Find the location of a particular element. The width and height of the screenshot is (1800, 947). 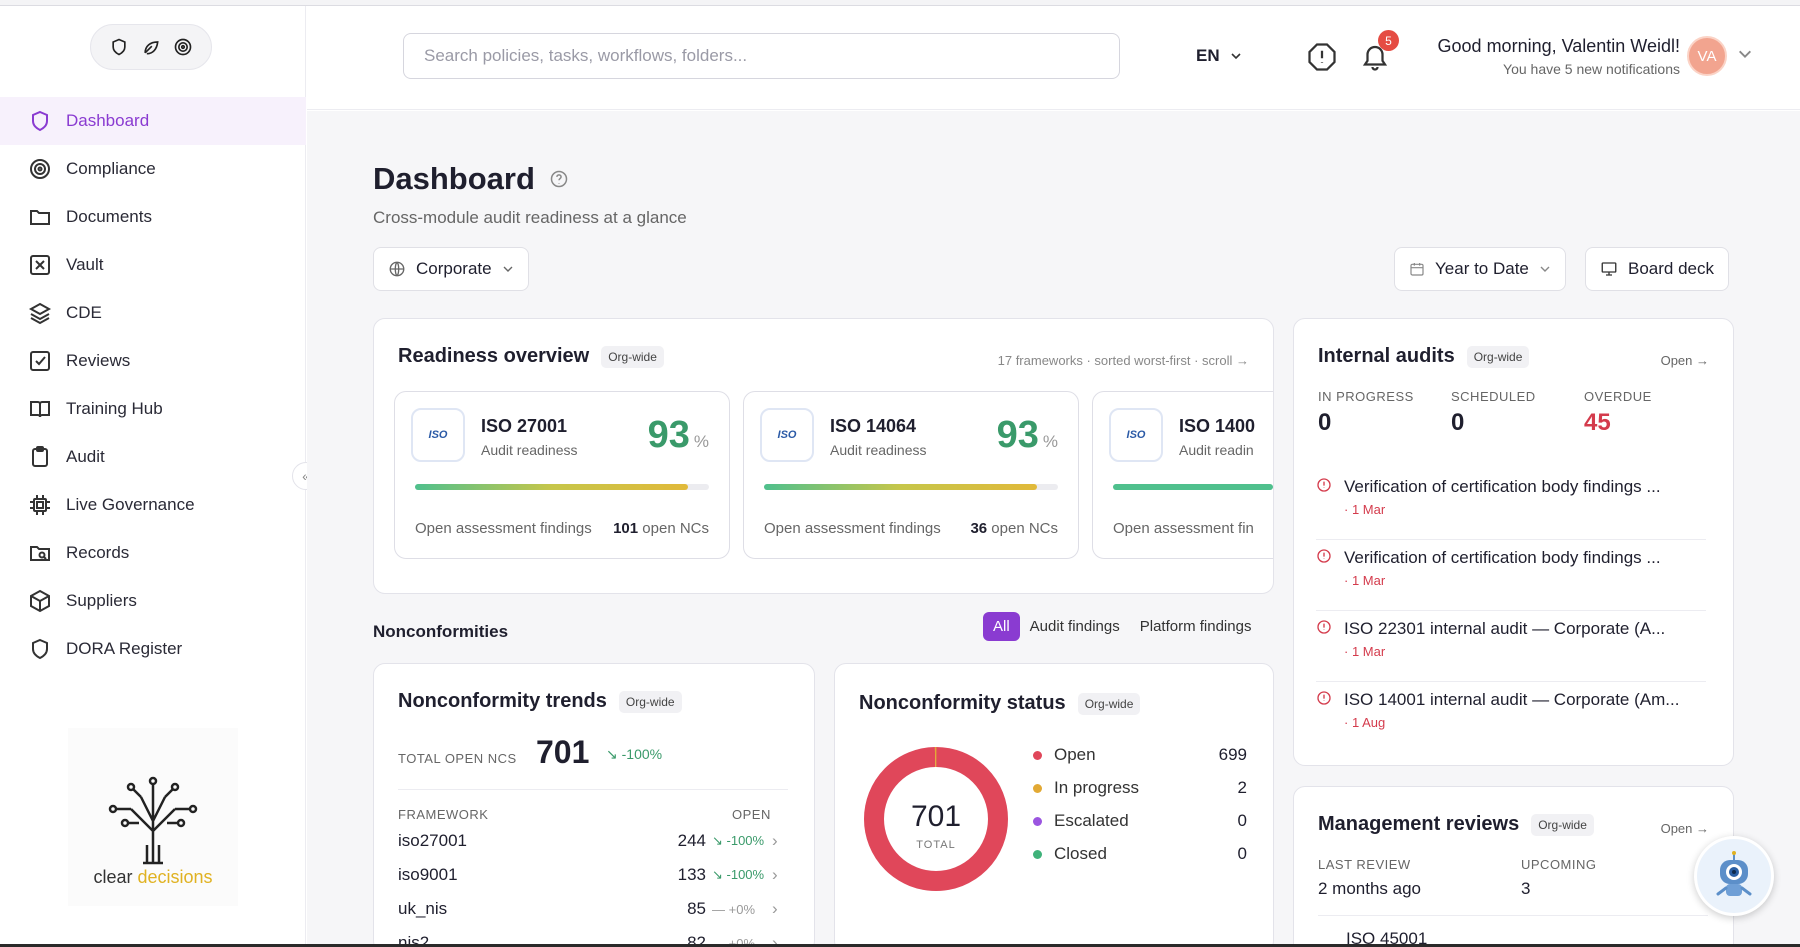

table-row: nis2 82 — +0% › is located at coordinates (593, 936).